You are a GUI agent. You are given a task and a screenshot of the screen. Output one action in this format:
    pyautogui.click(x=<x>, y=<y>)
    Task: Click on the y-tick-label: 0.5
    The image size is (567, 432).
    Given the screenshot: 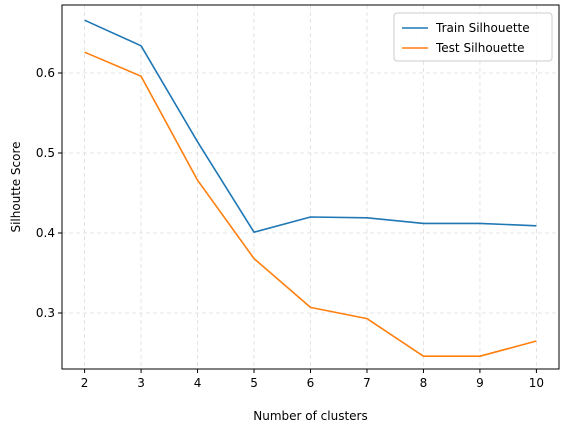 What is the action you would take?
    pyautogui.click(x=45, y=153)
    